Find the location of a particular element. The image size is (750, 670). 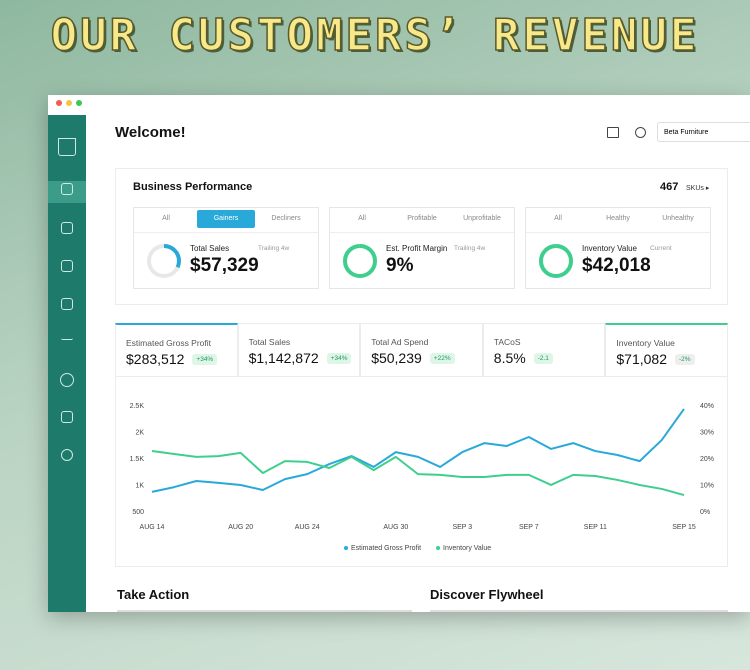

filter-tab: Unhealthy is located at coordinates (678, 218).